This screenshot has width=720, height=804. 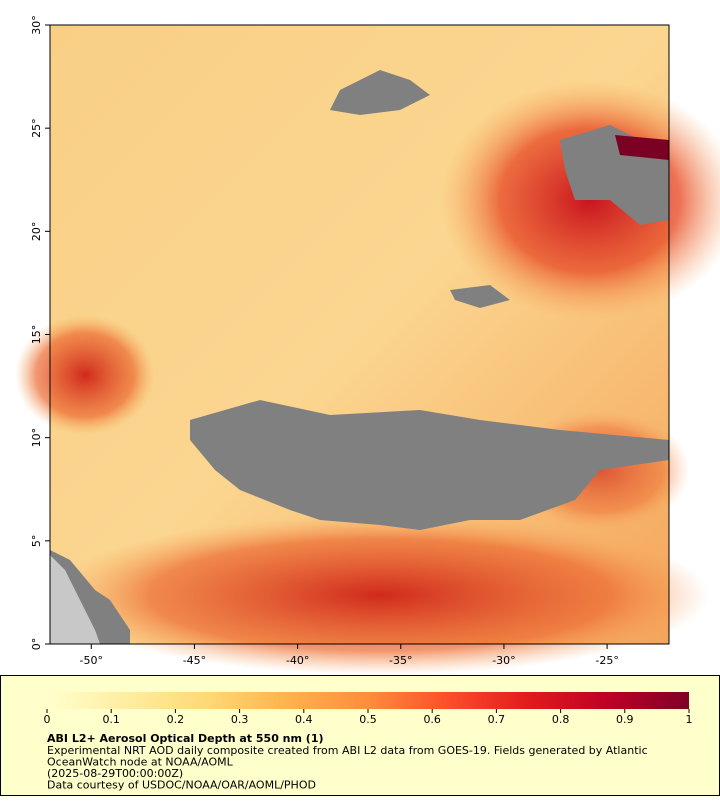 What do you see at coordinates (625, 719) in the screenshot?
I see `colorbar-tick-label: 0.9` at bounding box center [625, 719].